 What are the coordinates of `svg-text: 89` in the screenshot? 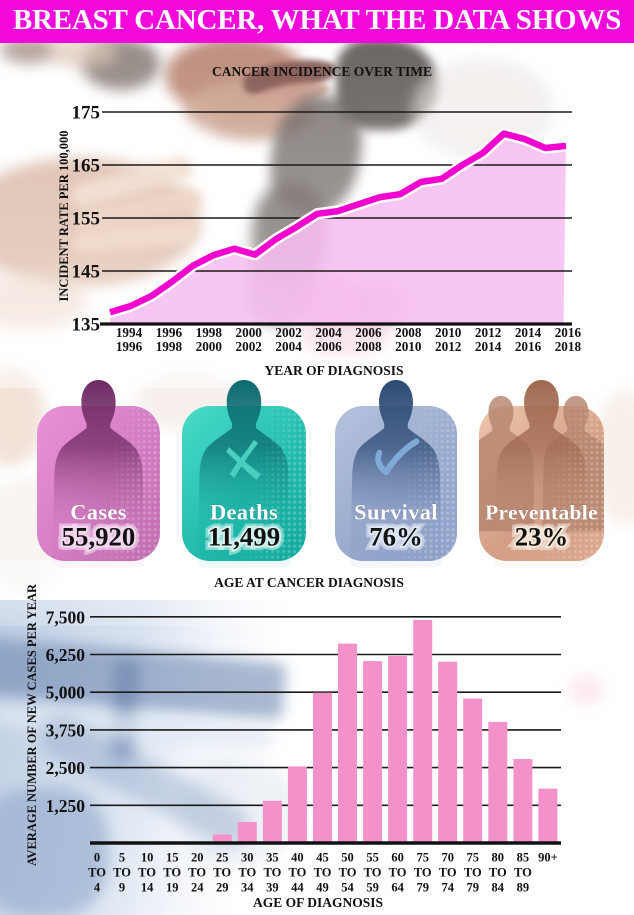 It's located at (523, 888).